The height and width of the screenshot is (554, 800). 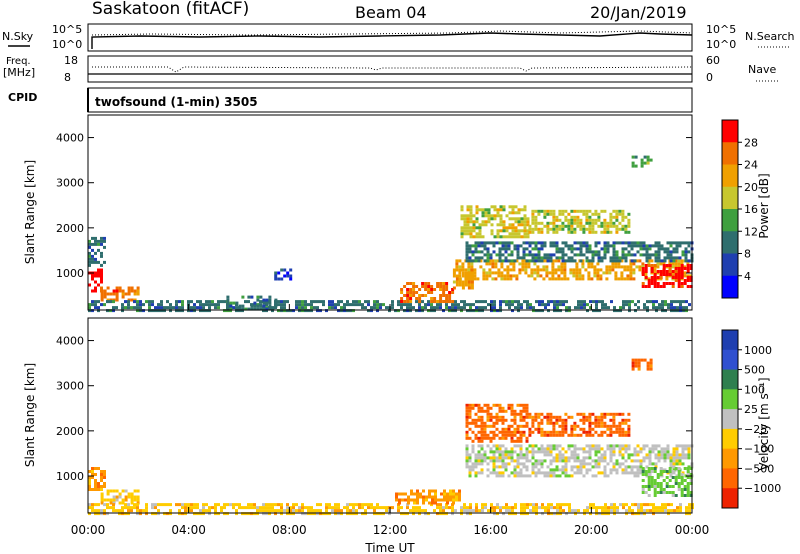 What do you see at coordinates (67, 29) in the screenshot?
I see `noise-left-tick-top: 10^5` at bounding box center [67, 29].